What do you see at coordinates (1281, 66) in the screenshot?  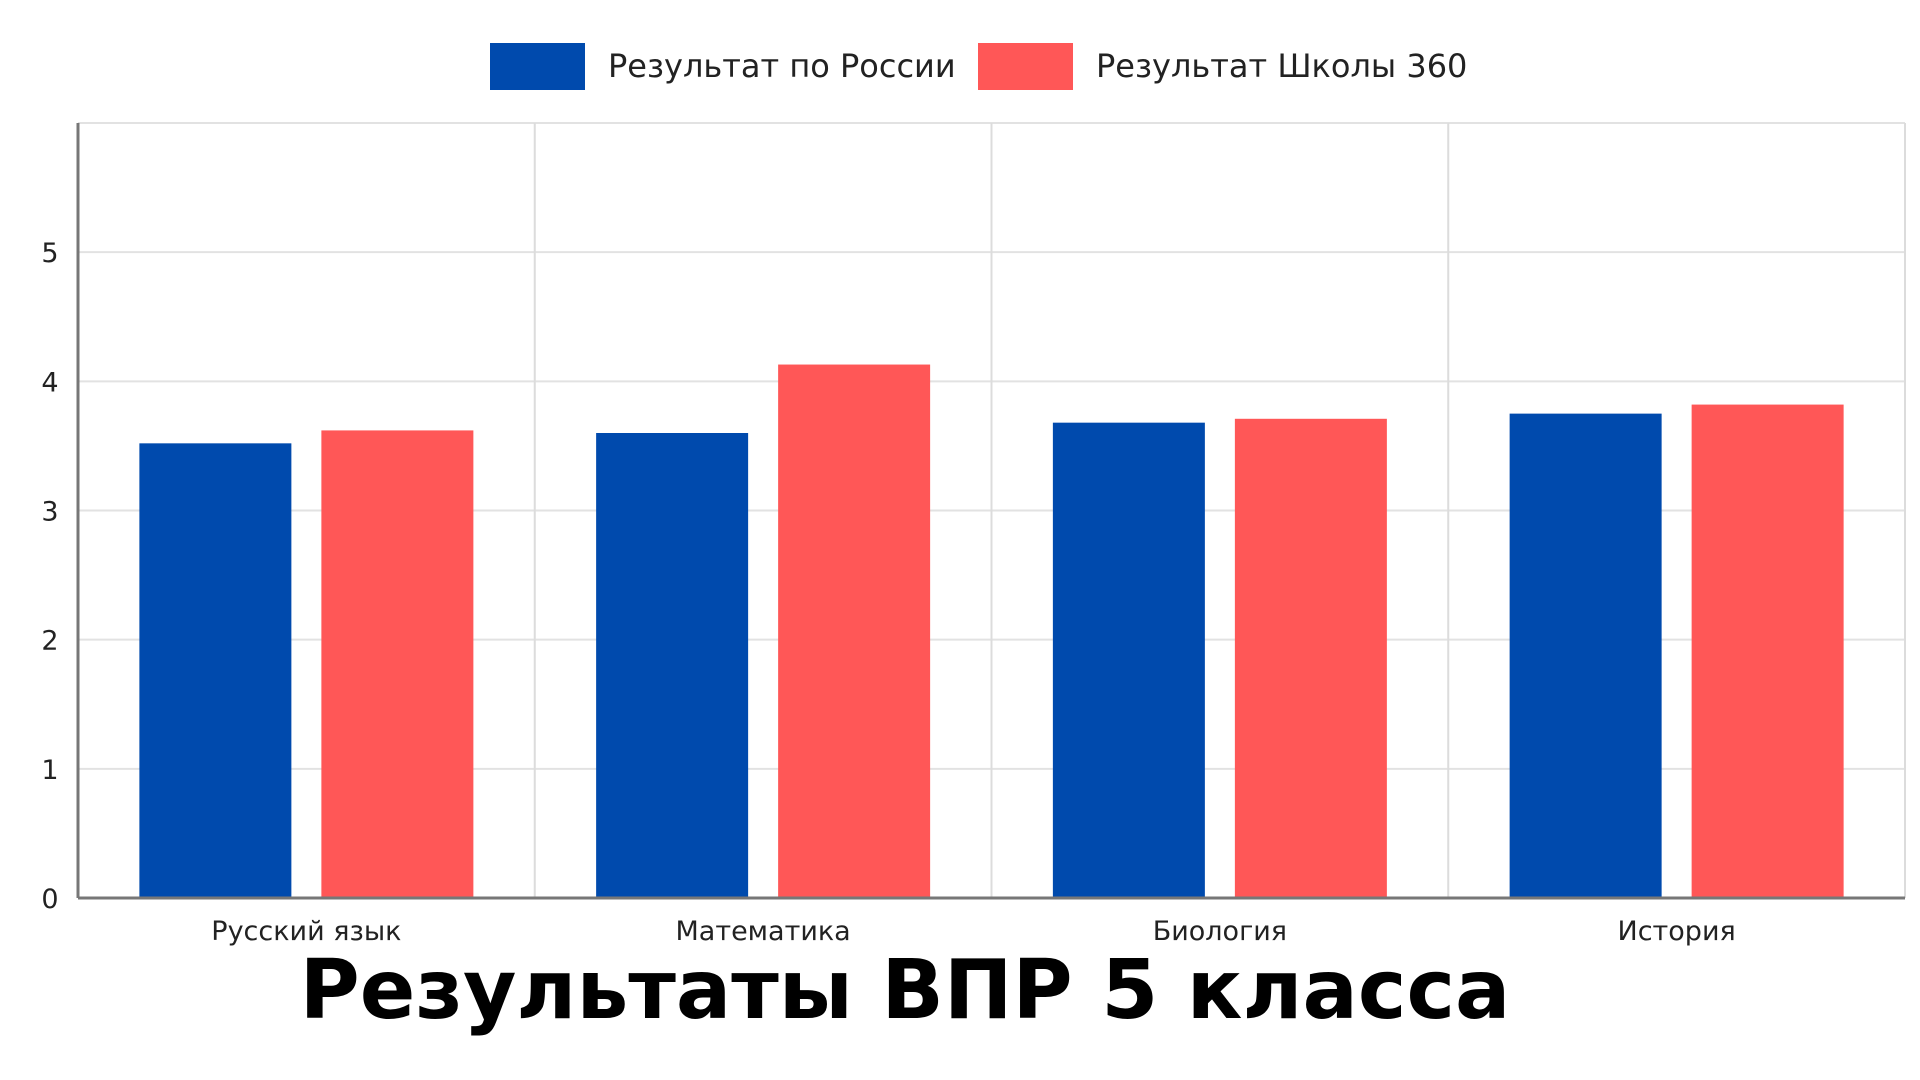 I see `legend-label: Результат Школы 360` at bounding box center [1281, 66].